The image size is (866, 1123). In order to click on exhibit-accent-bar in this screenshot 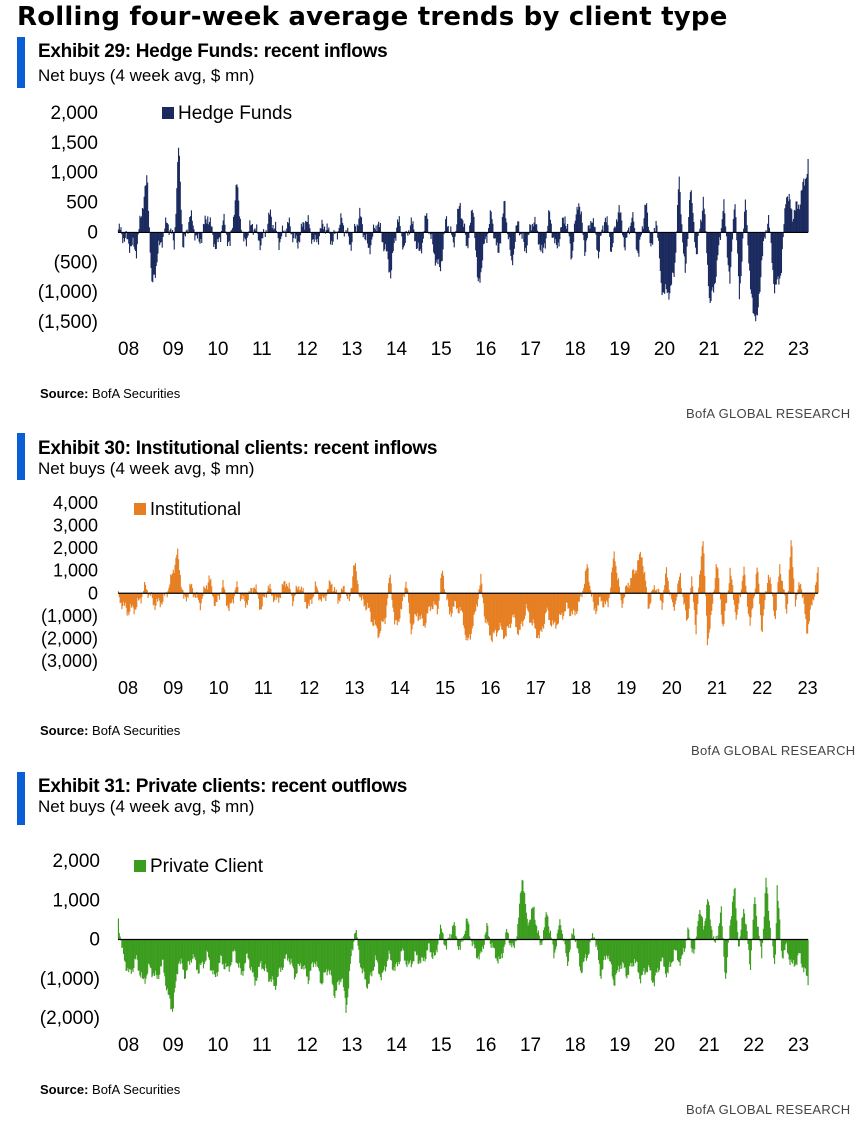, I will do `click(21, 62)`.